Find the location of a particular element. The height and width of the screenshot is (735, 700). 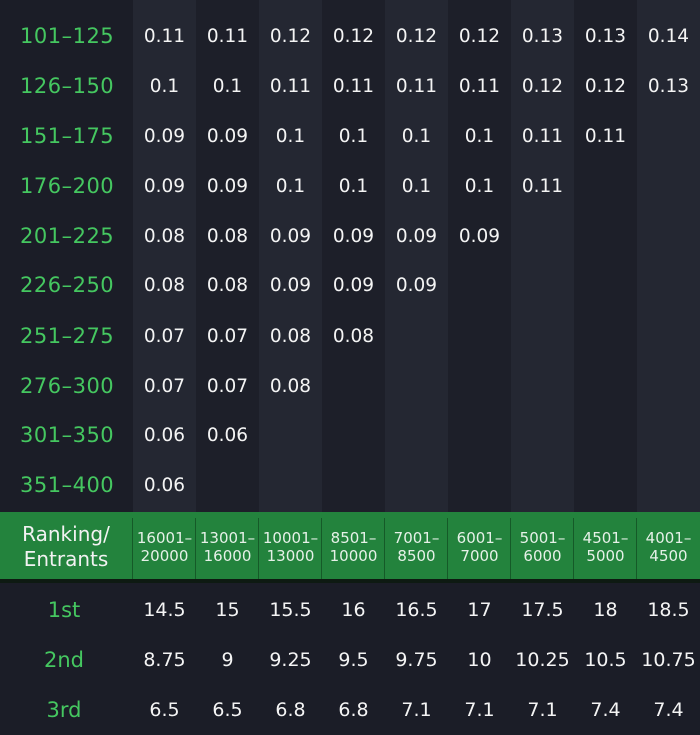

prize-value: 9.5 is located at coordinates (353, 660).